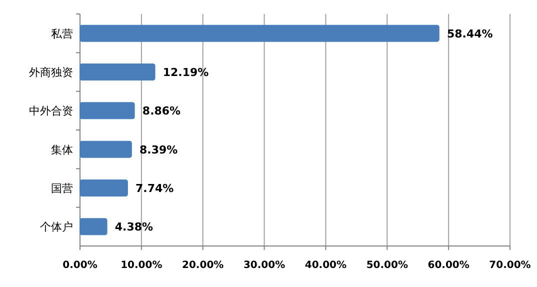 The height and width of the screenshot is (287, 537). I want to click on ytick: 集体, so click(62, 149).